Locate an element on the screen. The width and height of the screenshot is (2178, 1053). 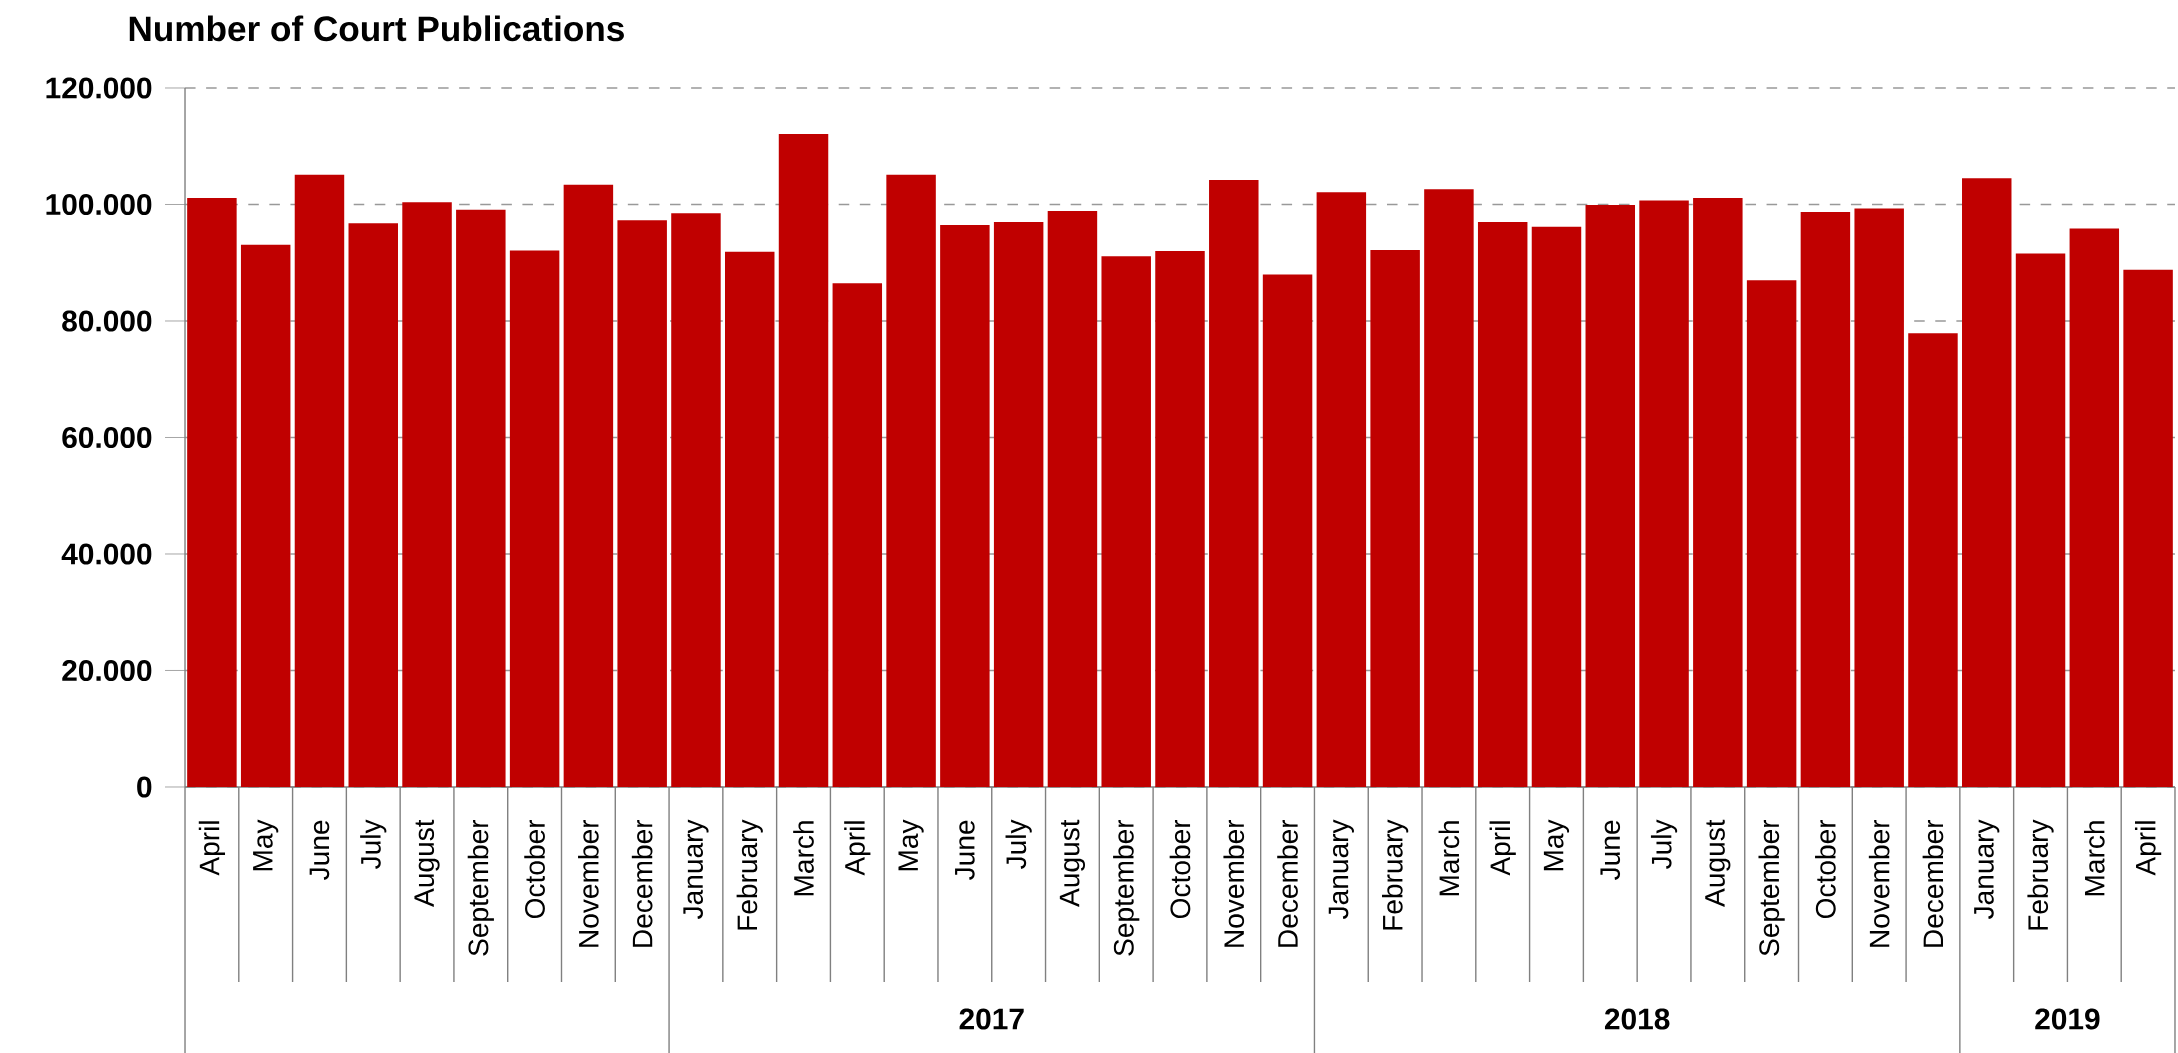
y-tick-label: 120.000 is located at coordinates (99, 88).